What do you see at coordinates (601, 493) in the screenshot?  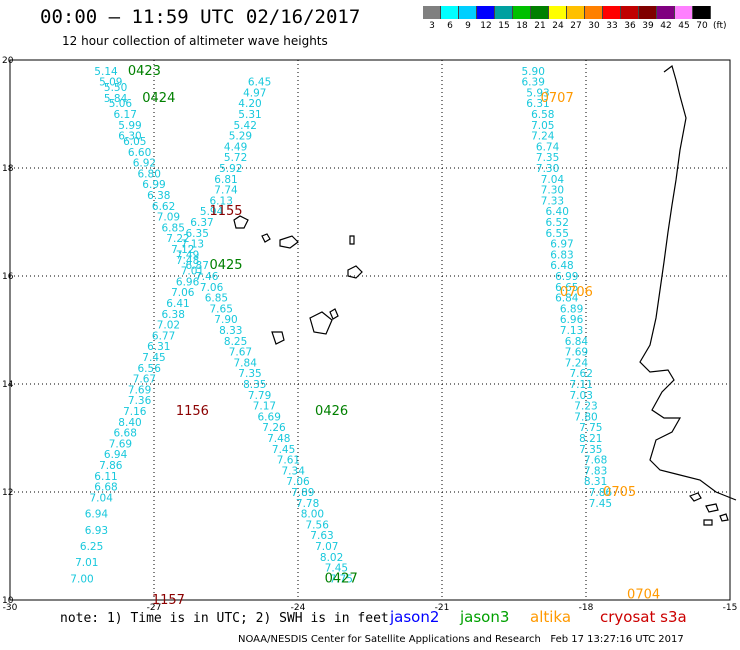 I see `wave-height-value: 7.86` at bounding box center [601, 493].